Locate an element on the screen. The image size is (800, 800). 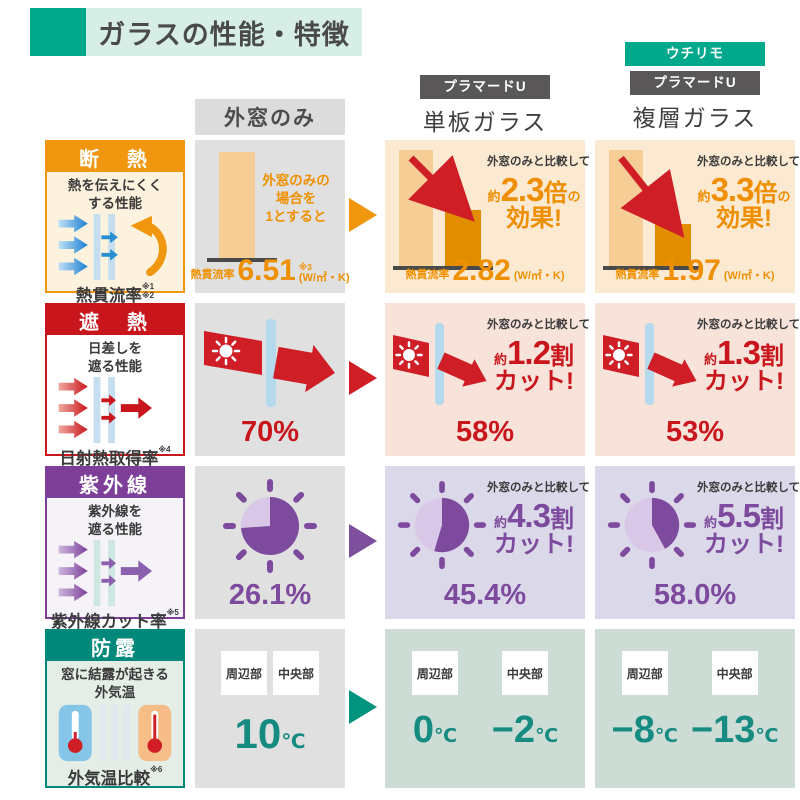
metric-name: 外気温比較※6 is located at coordinates (115, 777).